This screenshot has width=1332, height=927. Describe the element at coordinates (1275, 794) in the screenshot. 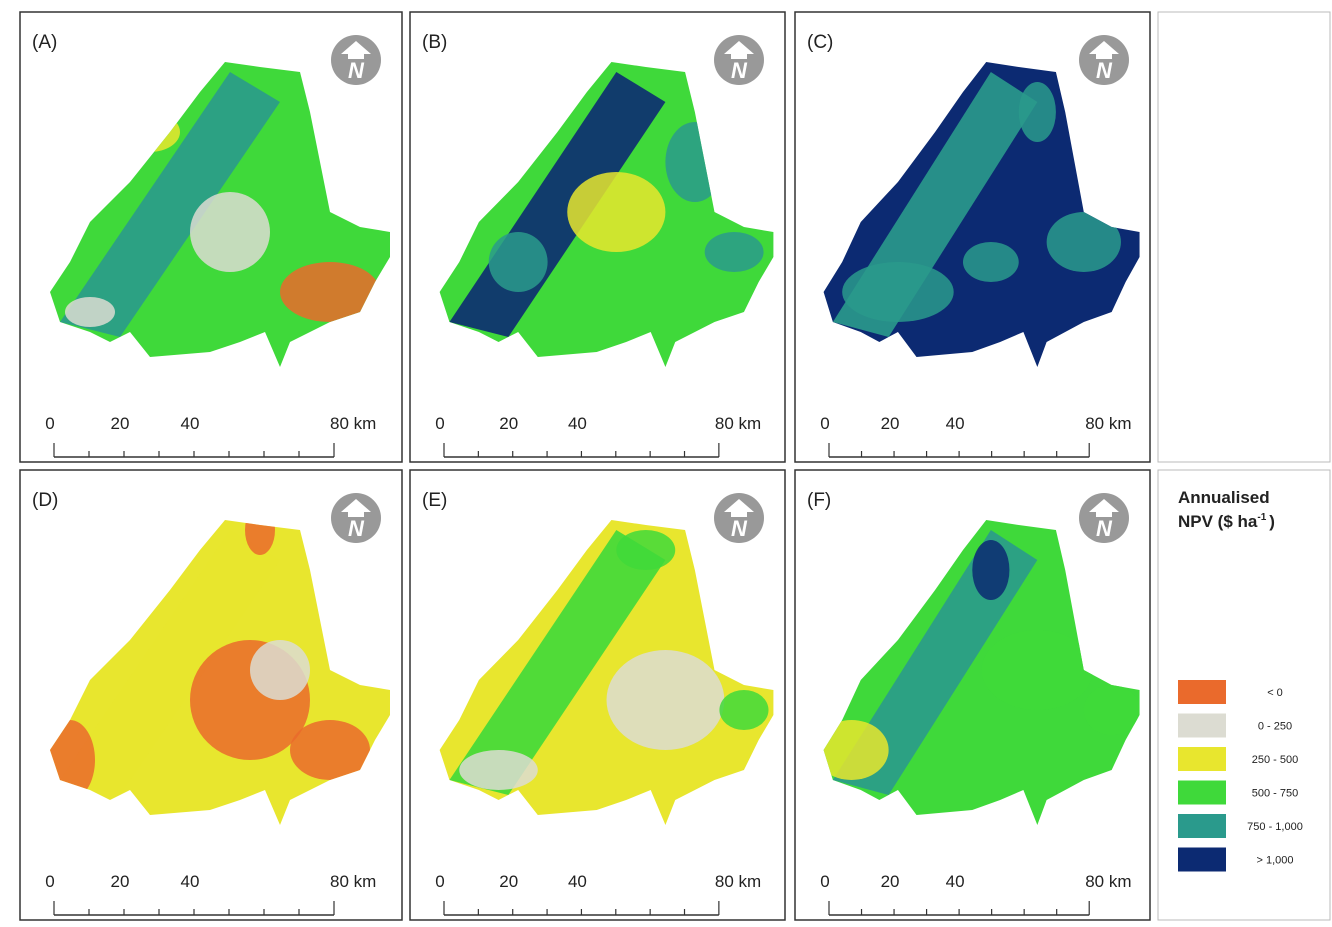

I see `legend-label: 500 - 750` at that location.